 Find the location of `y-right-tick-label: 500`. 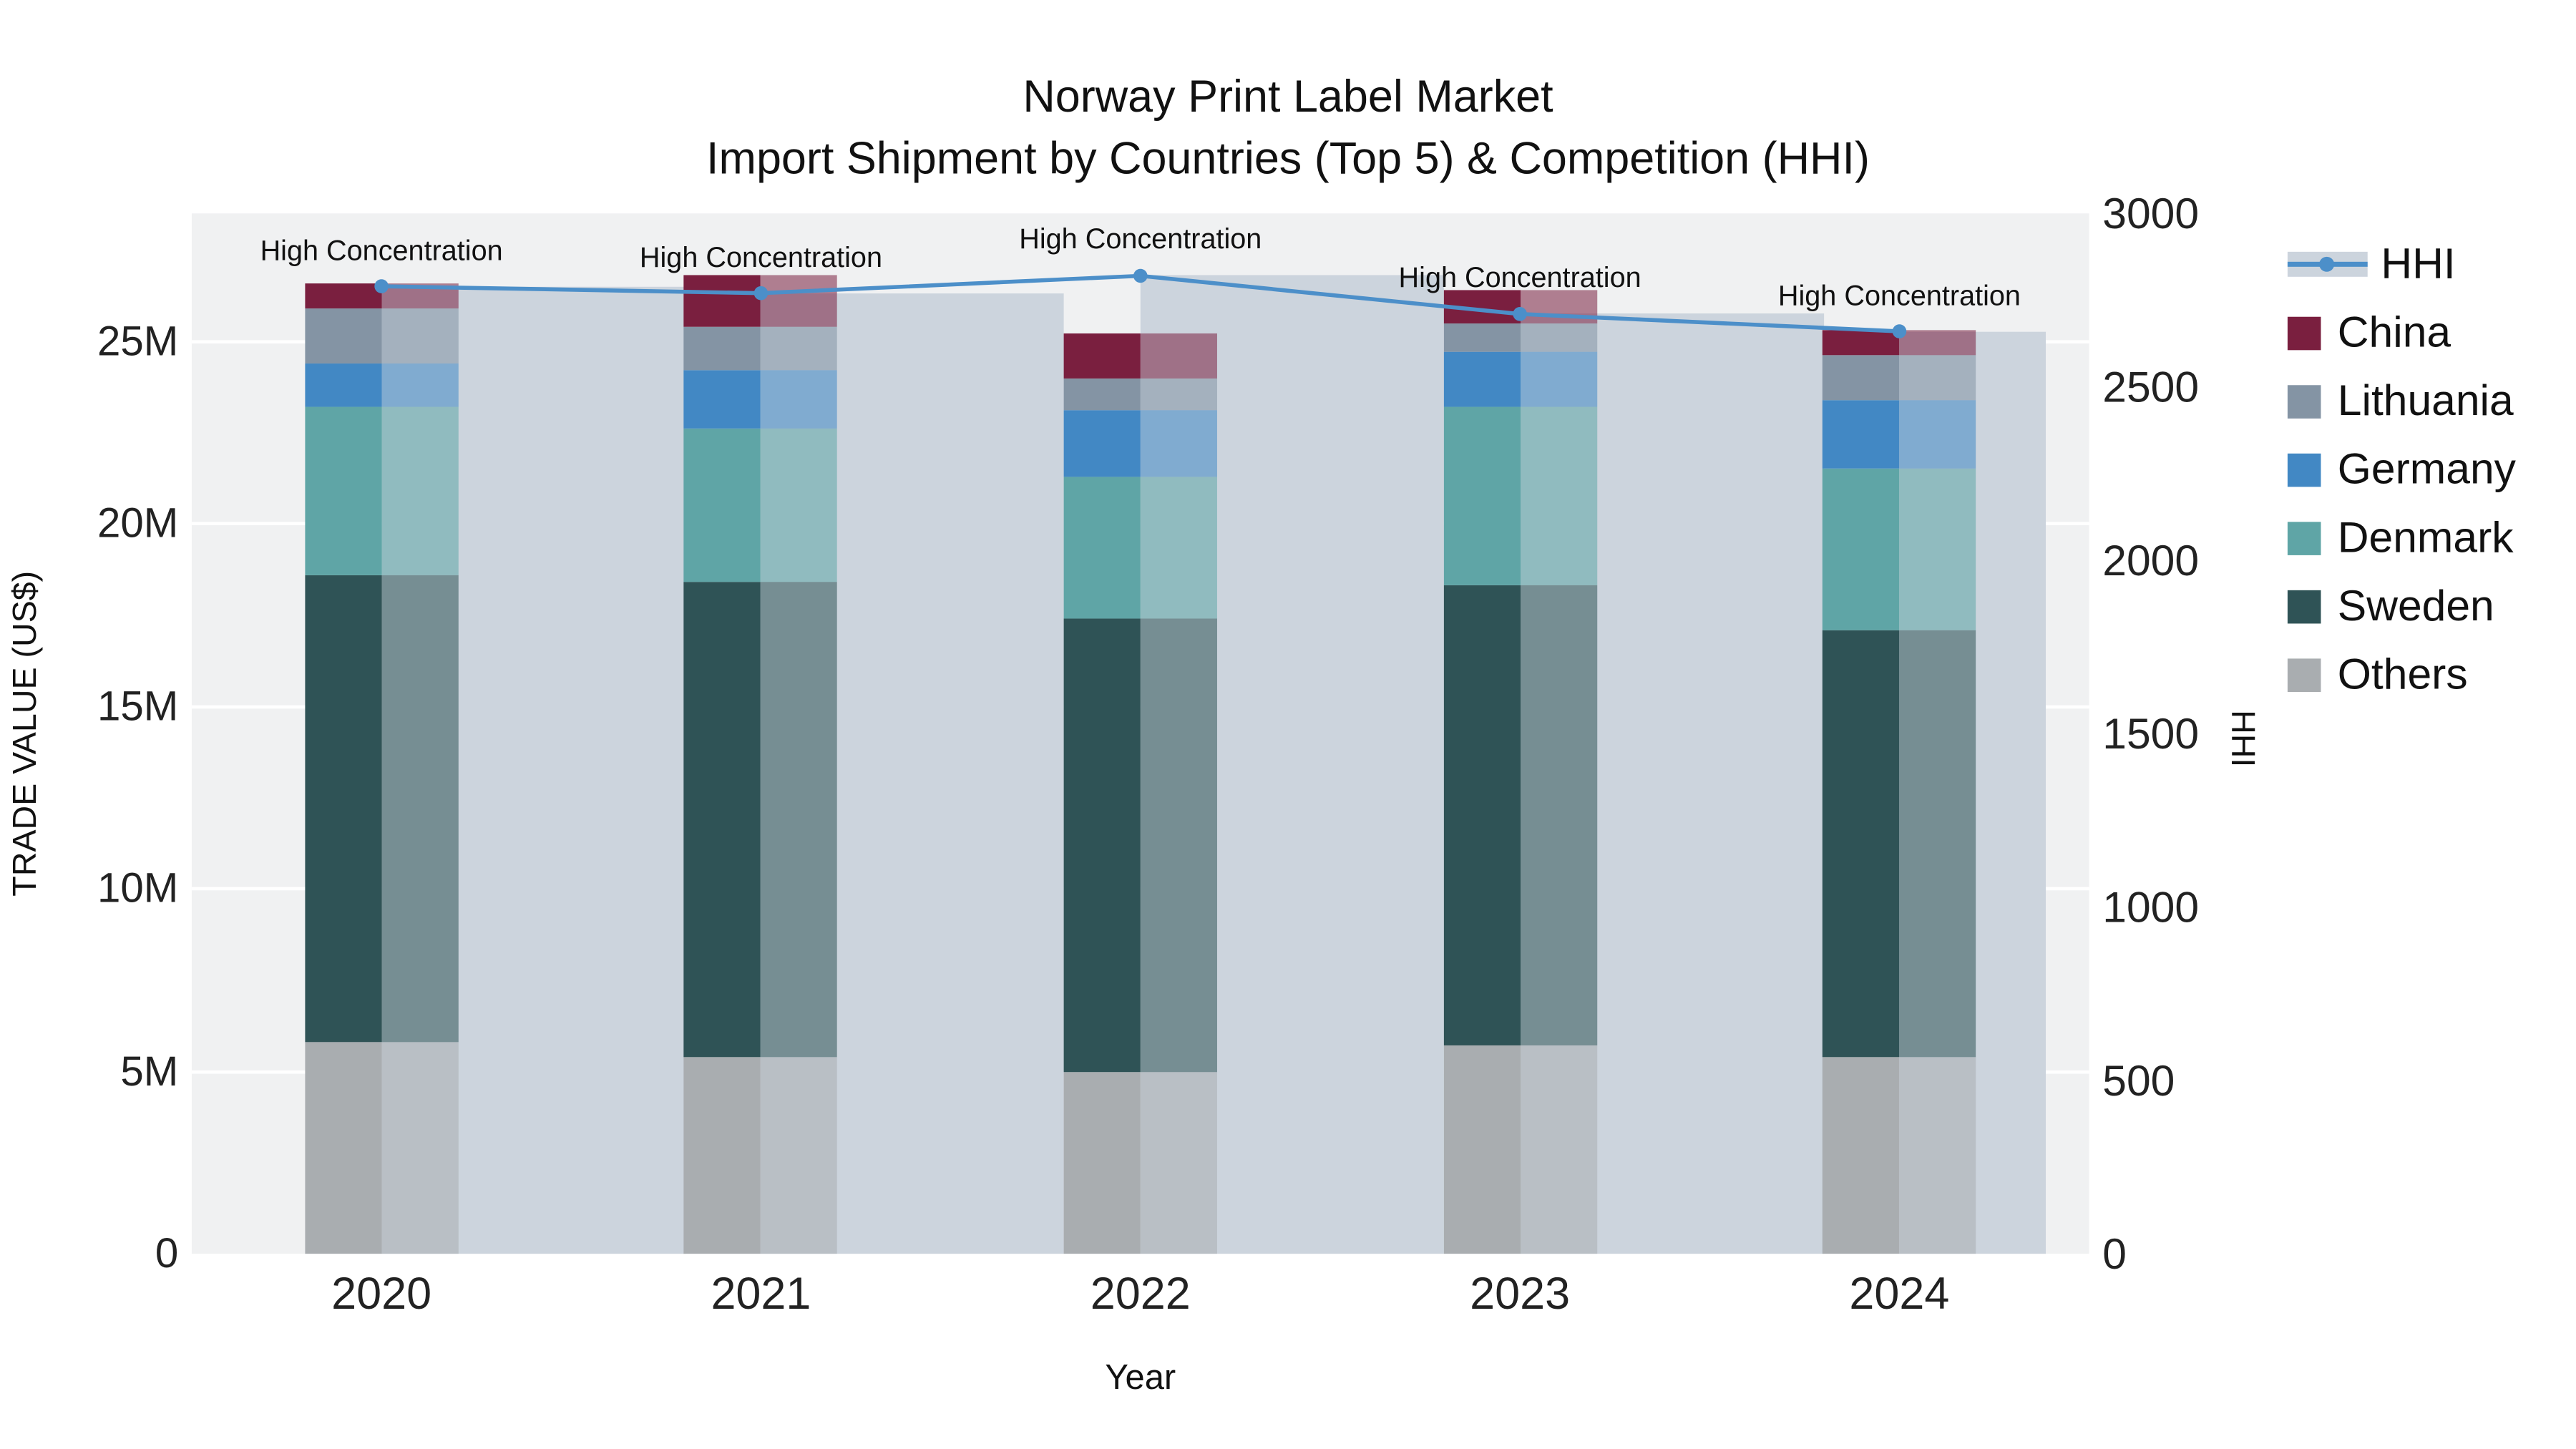

y-right-tick-label: 500 is located at coordinates (2138, 1080).